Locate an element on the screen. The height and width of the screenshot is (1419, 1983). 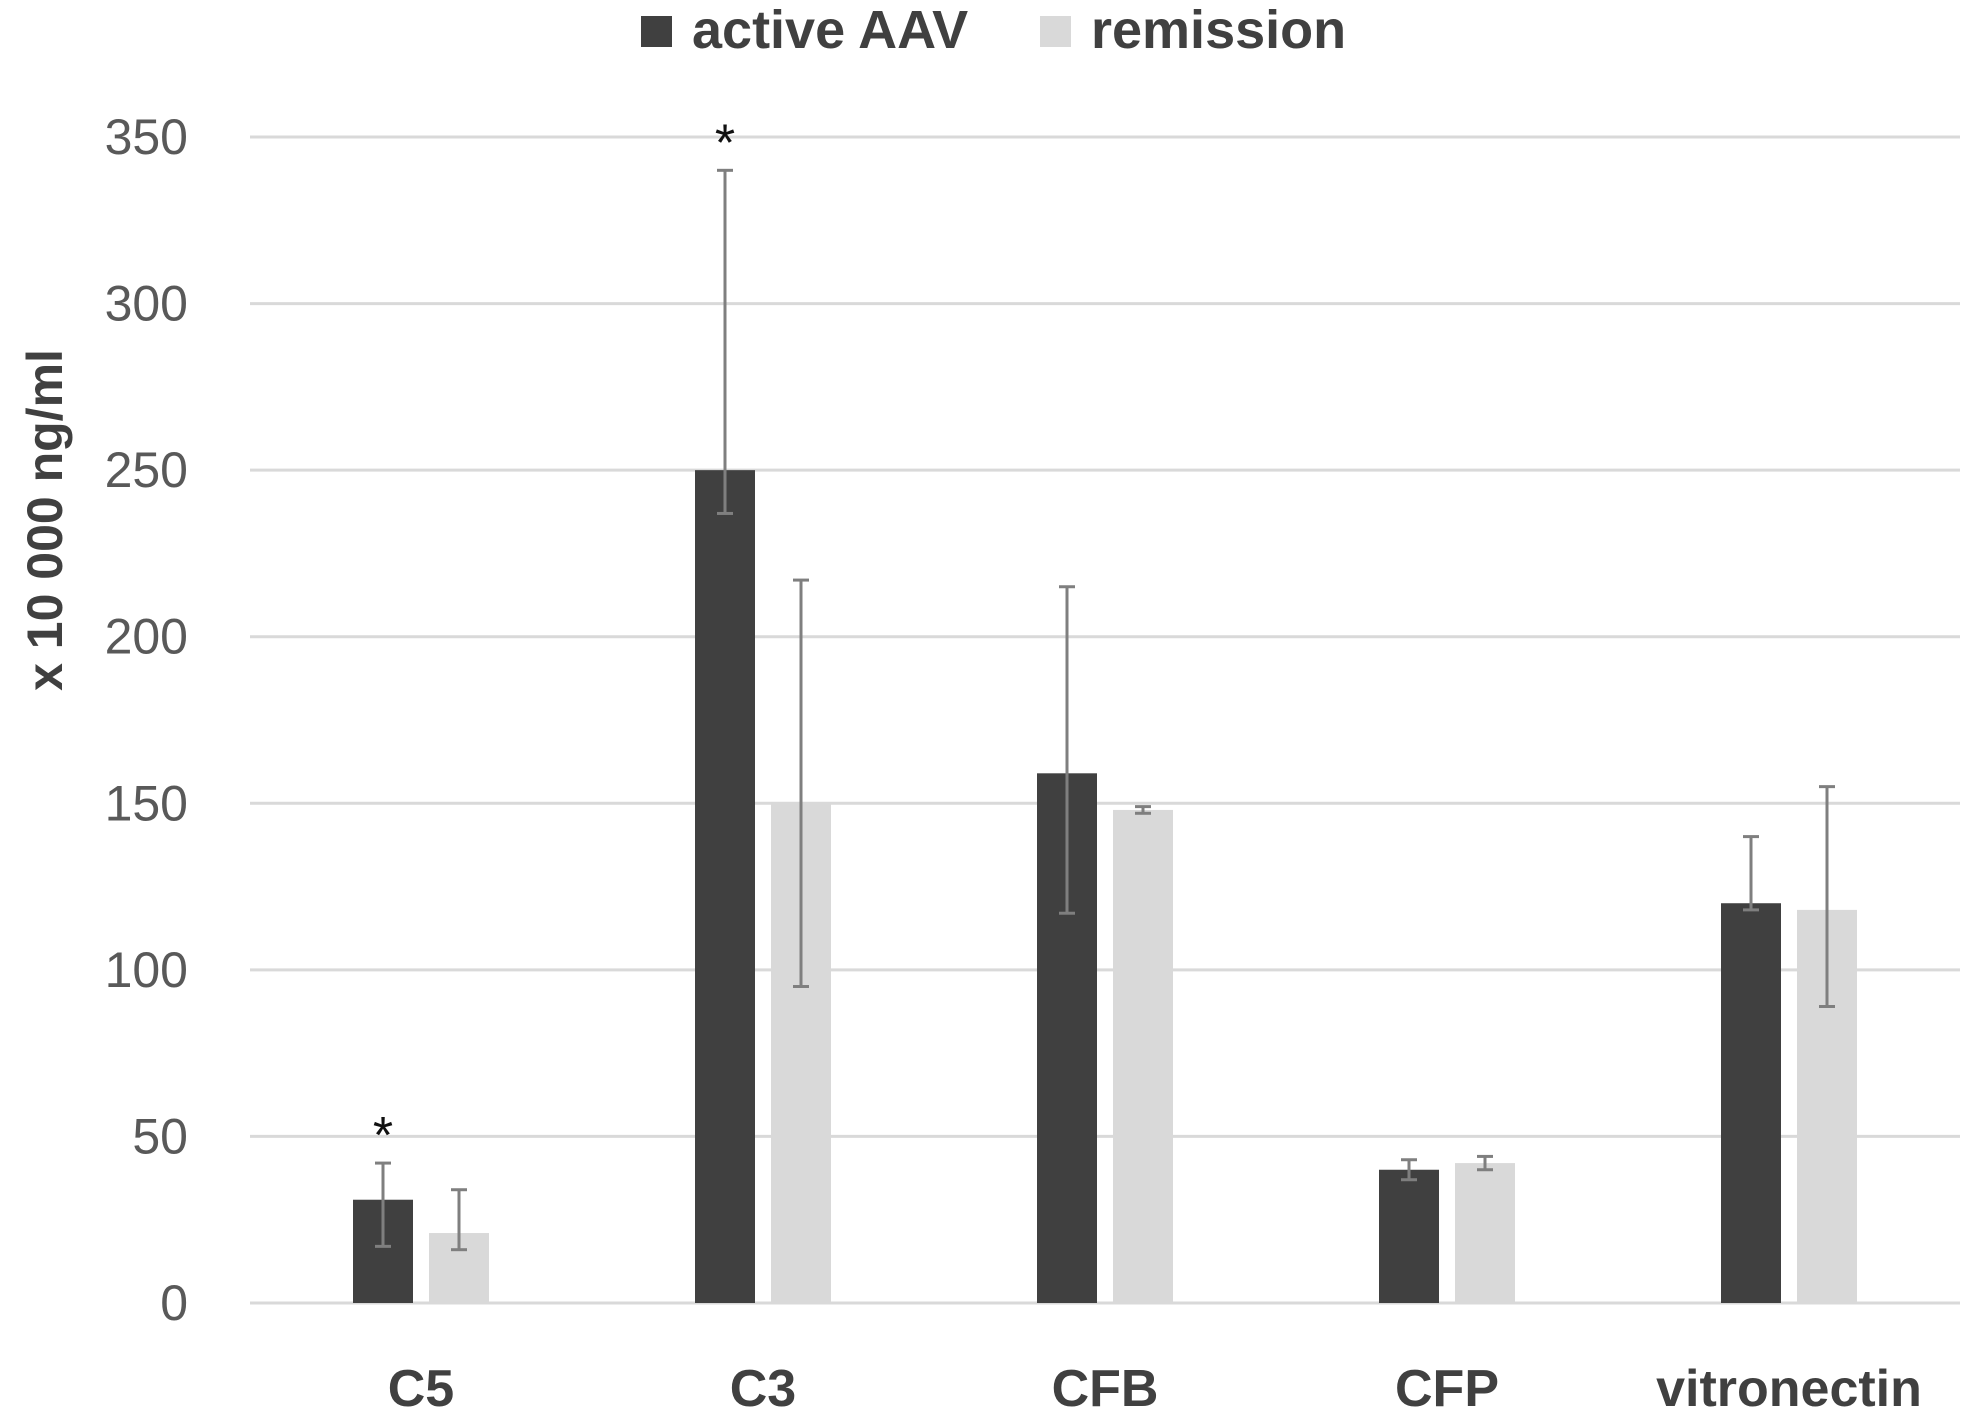
legend-label: remission is located at coordinates (1218, 30).